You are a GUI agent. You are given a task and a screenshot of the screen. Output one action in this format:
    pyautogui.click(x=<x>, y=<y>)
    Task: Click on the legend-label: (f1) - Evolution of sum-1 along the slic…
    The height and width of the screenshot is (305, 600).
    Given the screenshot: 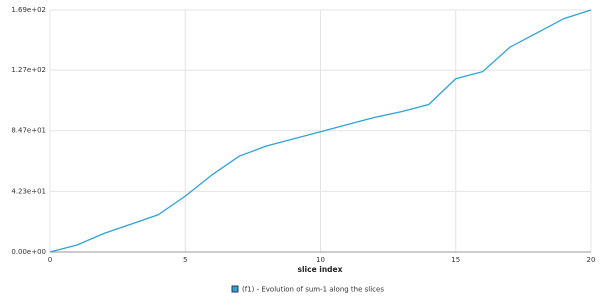 What is the action you would take?
    pyautogui.click(x=313, y=290)
    